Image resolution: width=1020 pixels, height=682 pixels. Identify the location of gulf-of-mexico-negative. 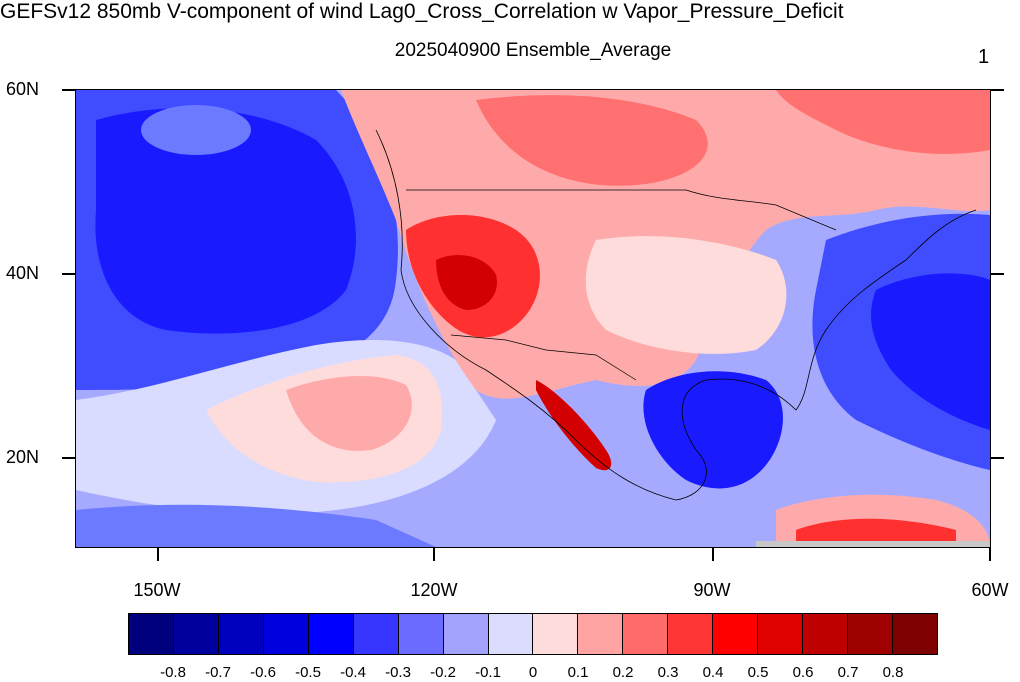
(713, 430).